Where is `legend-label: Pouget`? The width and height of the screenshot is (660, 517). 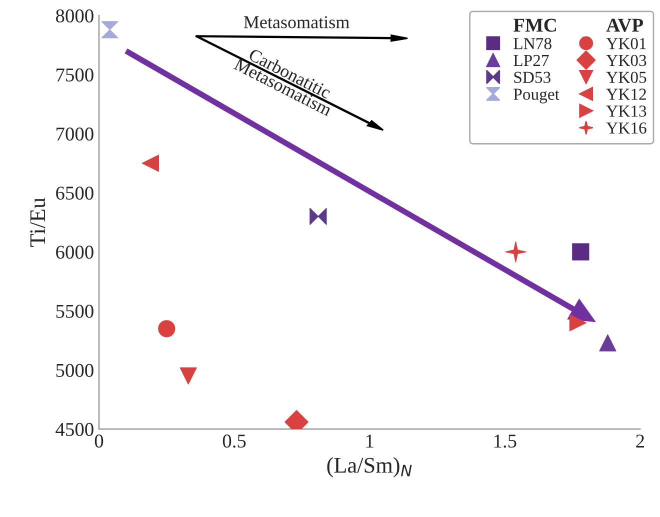 legend-label: Pouget is located at coordinates (537, 96).